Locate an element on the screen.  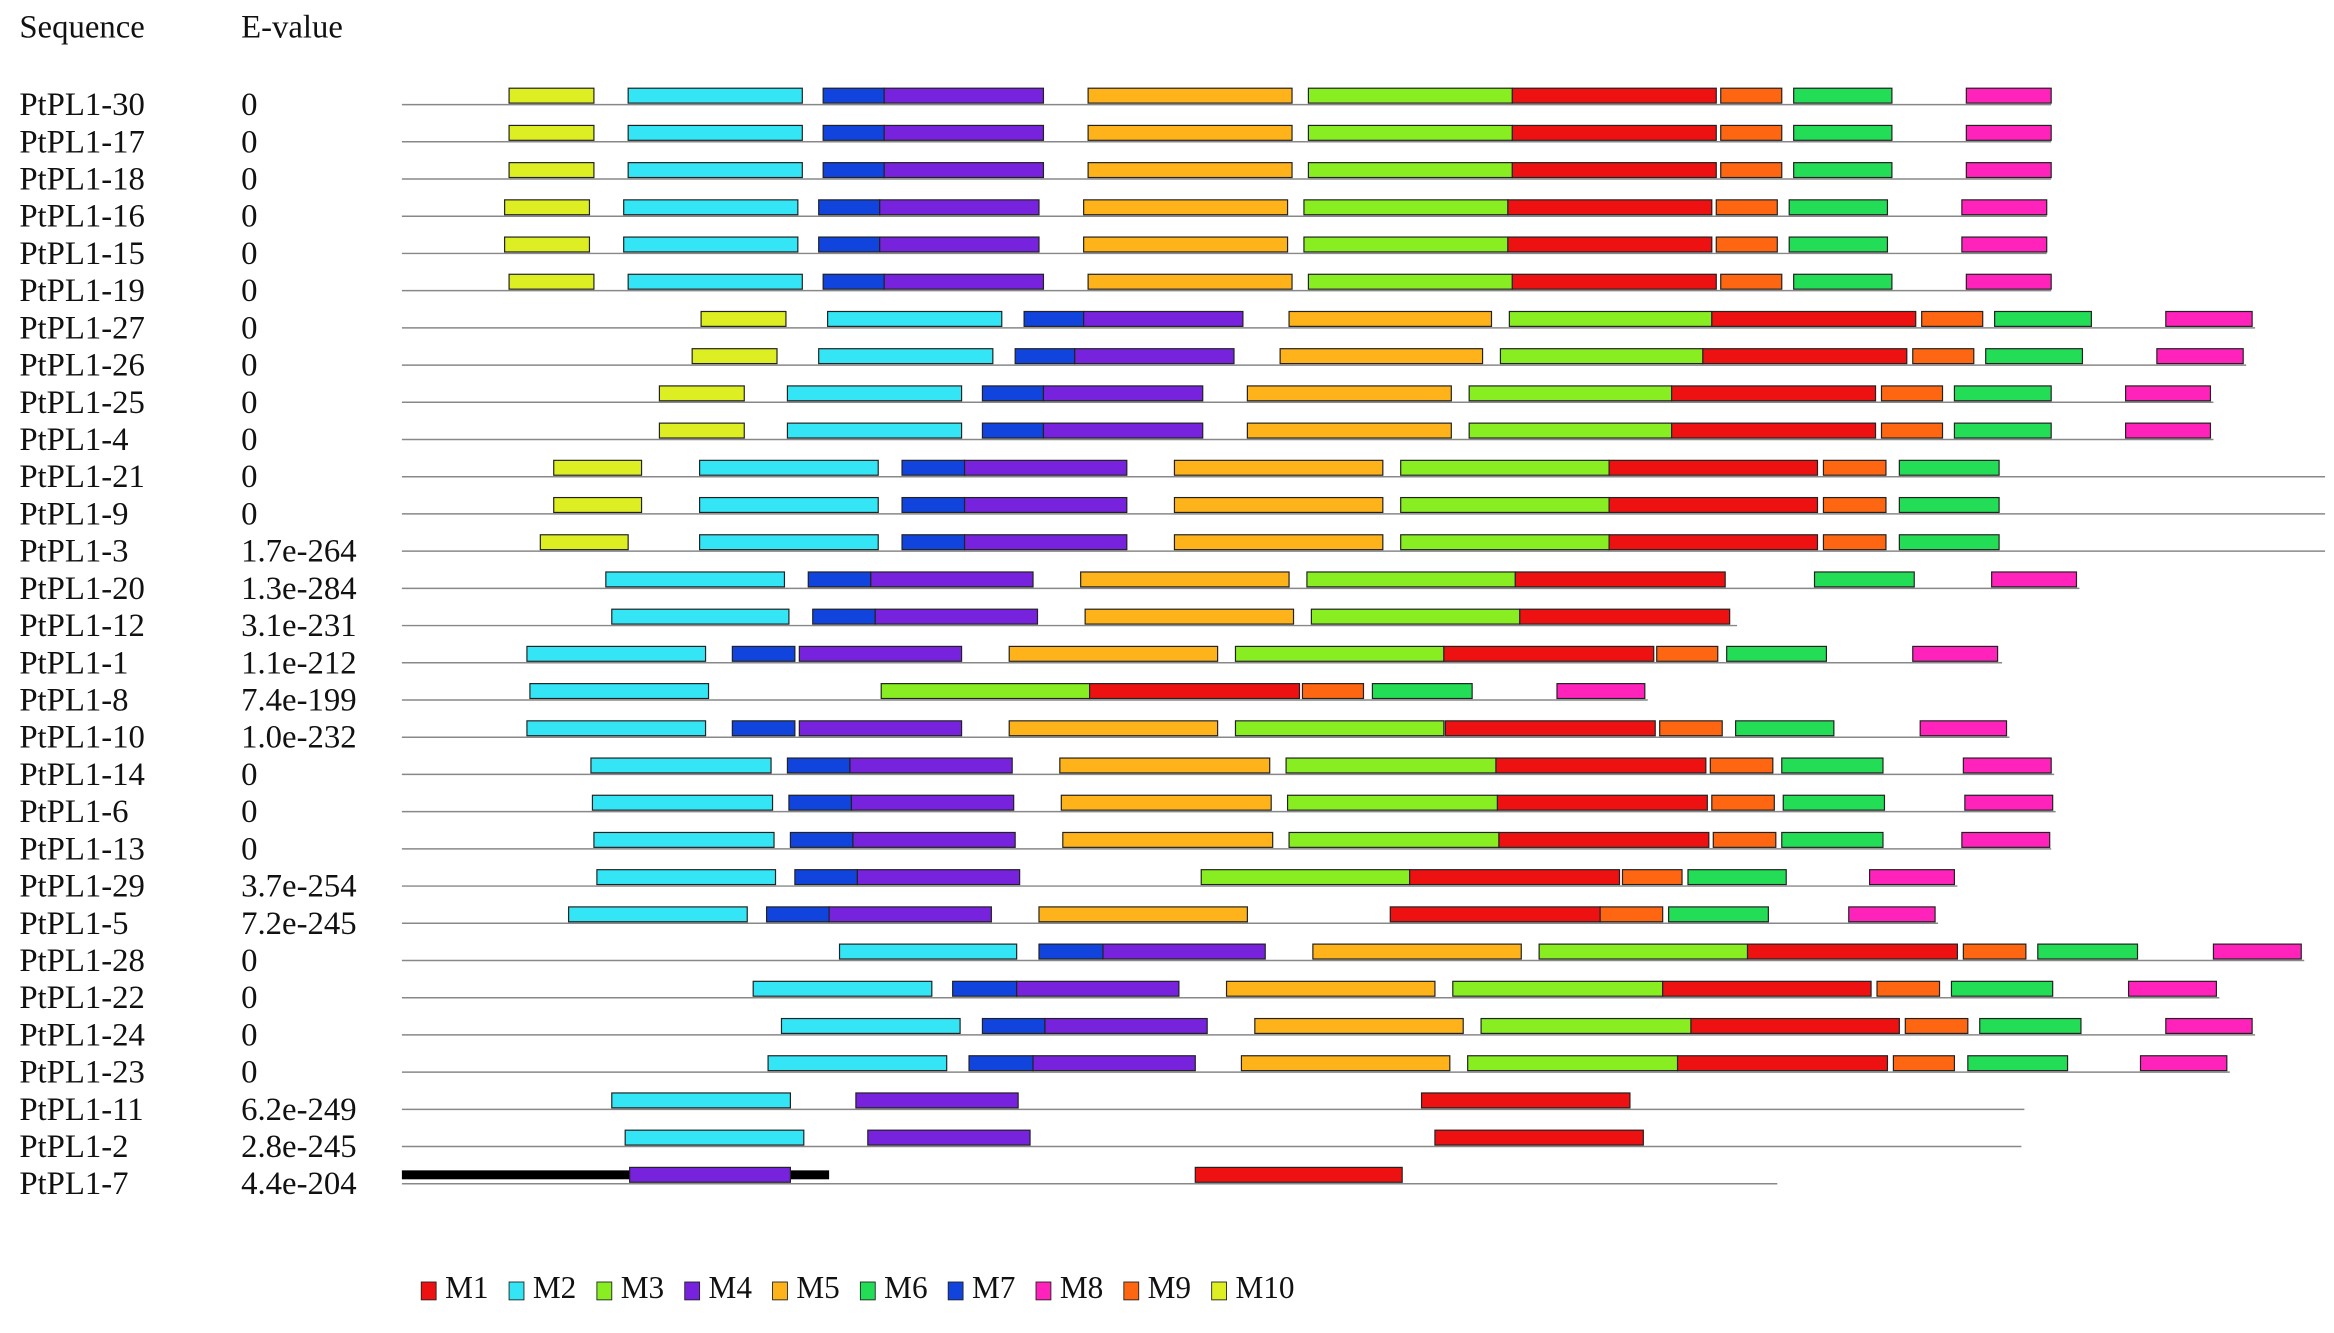
sequence-name: PtPL1-3 is located at coordinates (73, 552).